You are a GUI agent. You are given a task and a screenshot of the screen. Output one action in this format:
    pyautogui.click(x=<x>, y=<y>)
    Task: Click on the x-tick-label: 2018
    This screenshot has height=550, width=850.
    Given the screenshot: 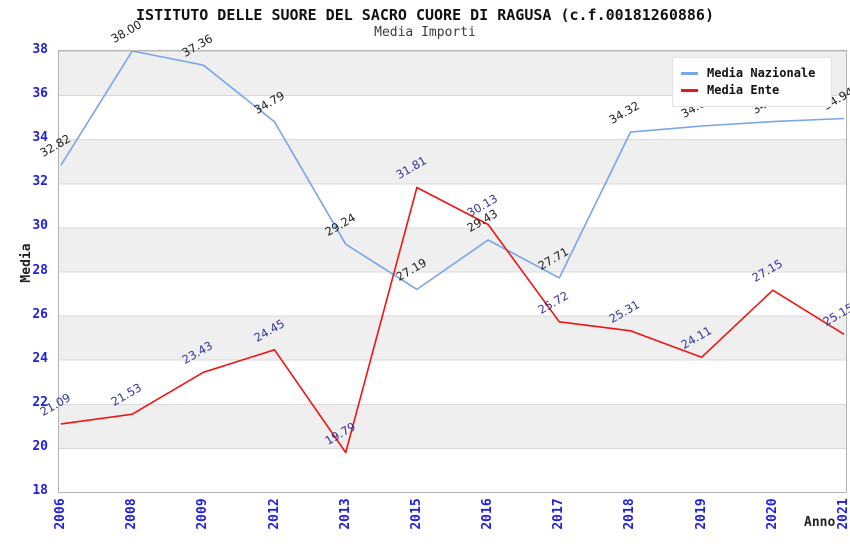 What is the action you would take?
    pyautogui.click(x=630, y=514)
    